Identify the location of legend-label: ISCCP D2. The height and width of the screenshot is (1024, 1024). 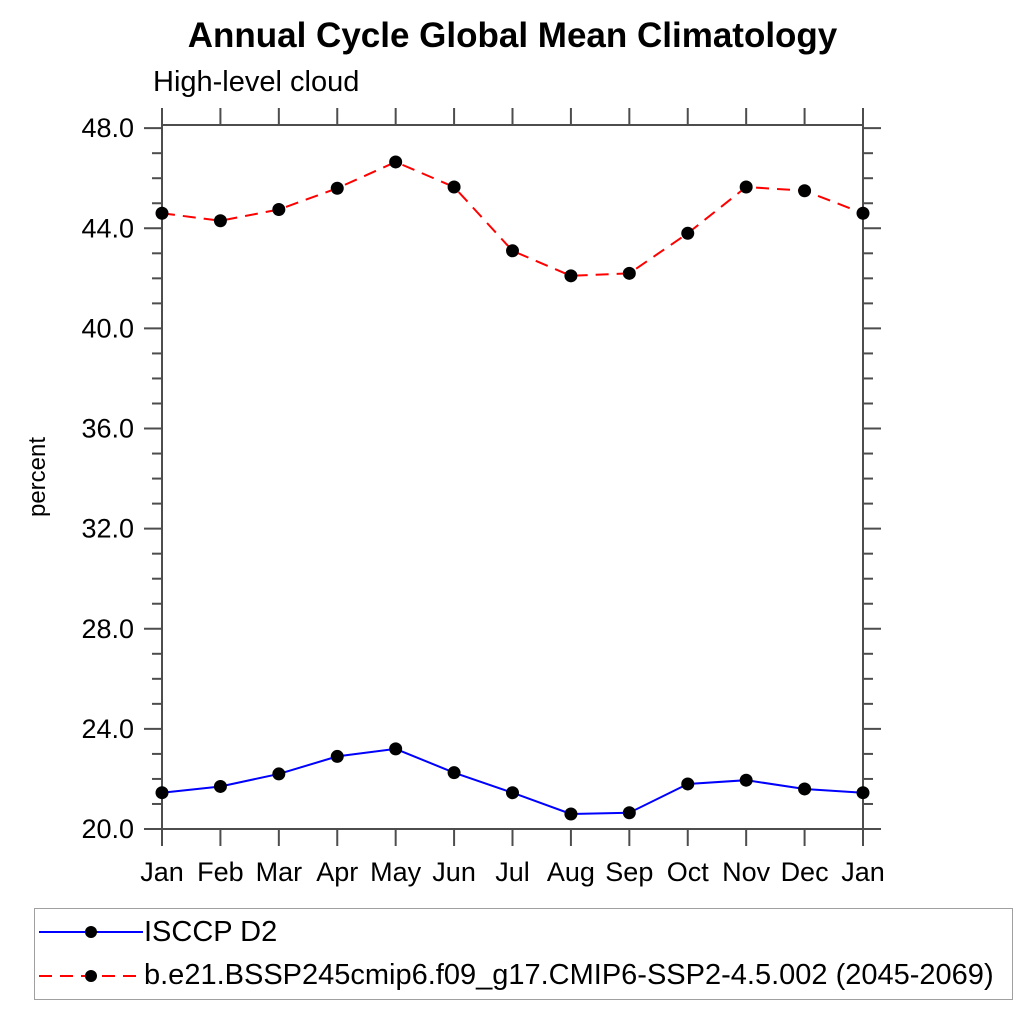
(211, 931).